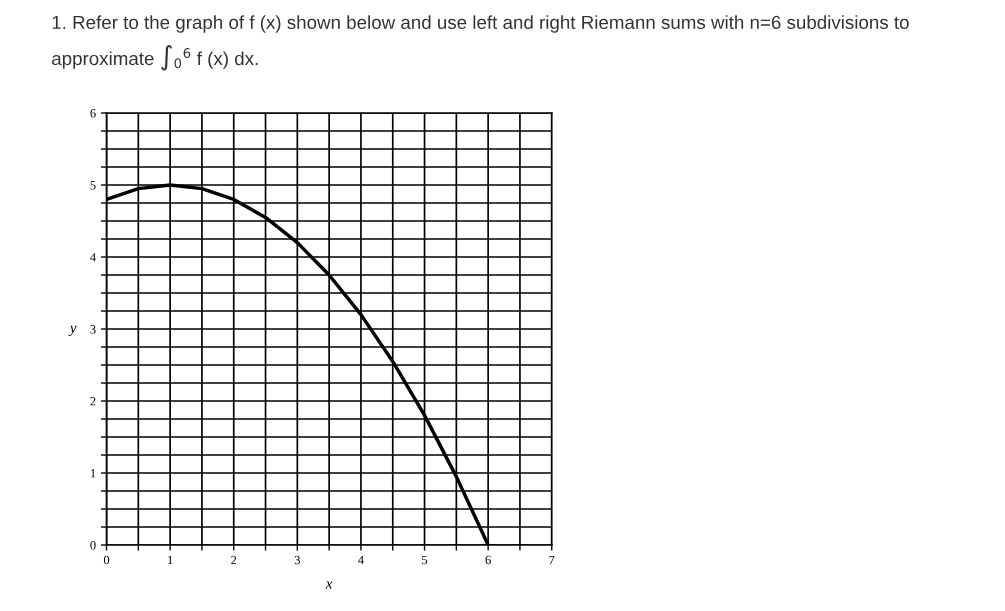 The width and height of the screenshot is (1005, 611). What do you see at coordinates (106, 560) in the screenshot?
I see `x-tick-label: 0` at bounding box center [106, 560].